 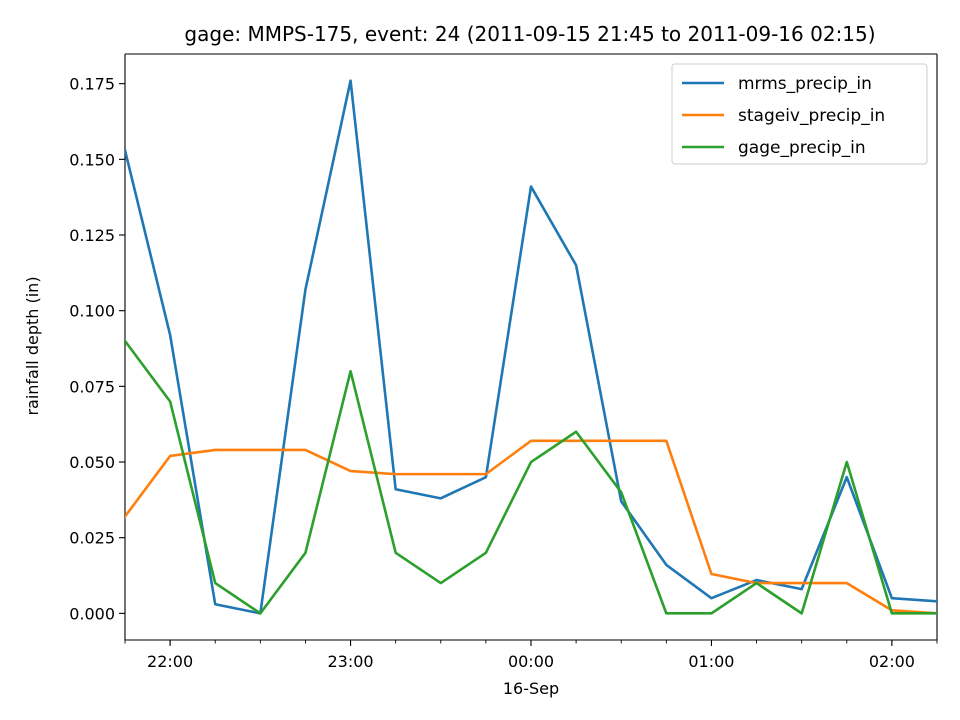 What do you see at coordinates (92, 462) in the screenshot?
I see `y-tick-label: 0.050` at bounding box center [92, 462].